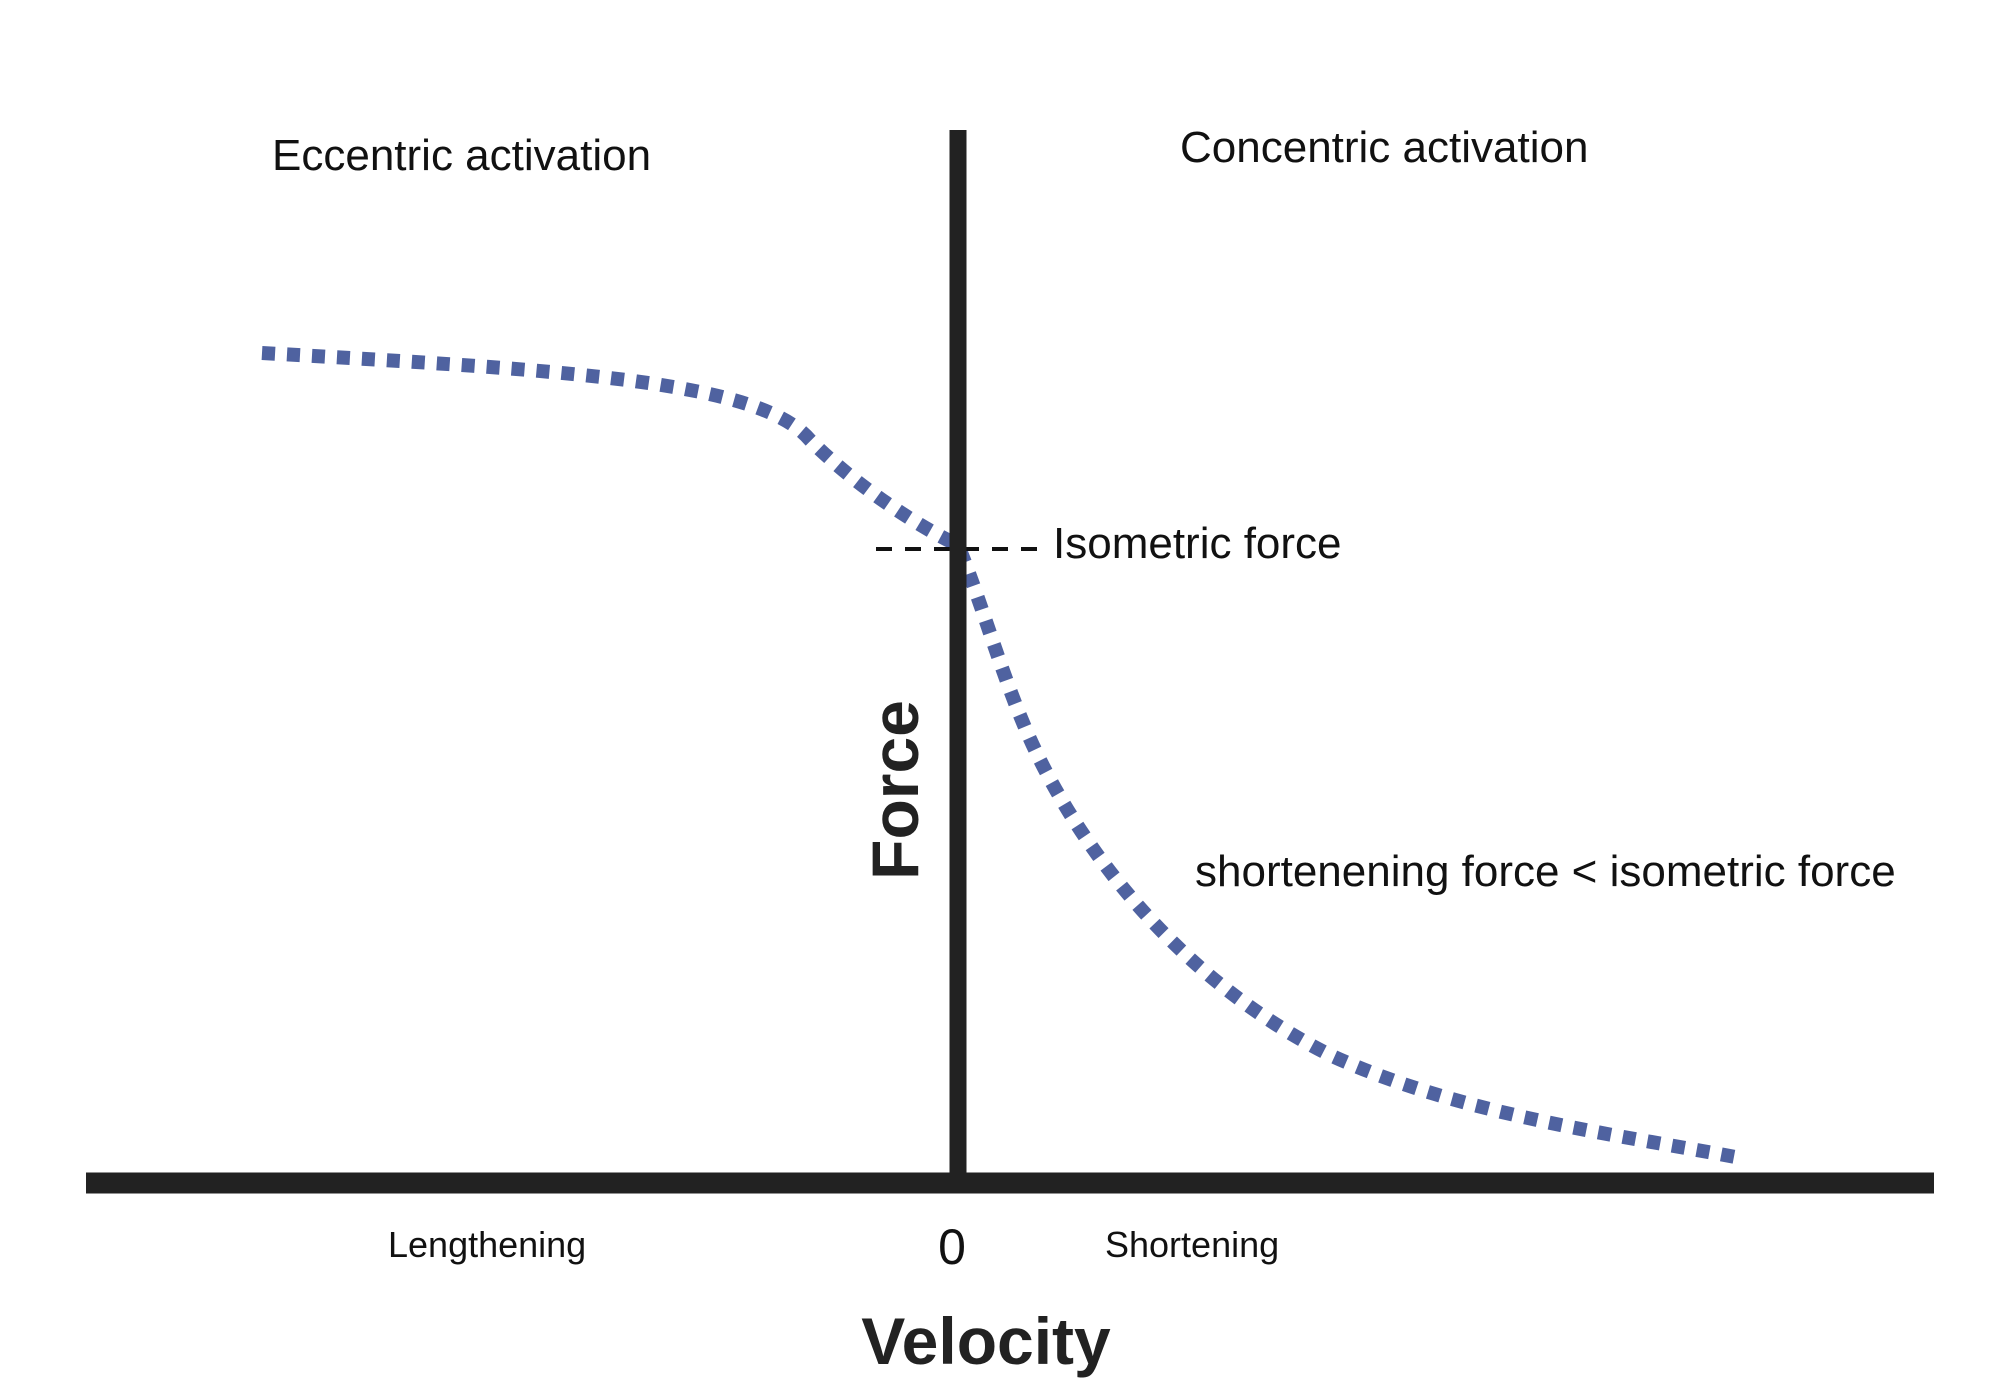 This screenshot has width=2000, height=1396. I want to click on lengthening-label: Lengthening, so click(487, 1244).